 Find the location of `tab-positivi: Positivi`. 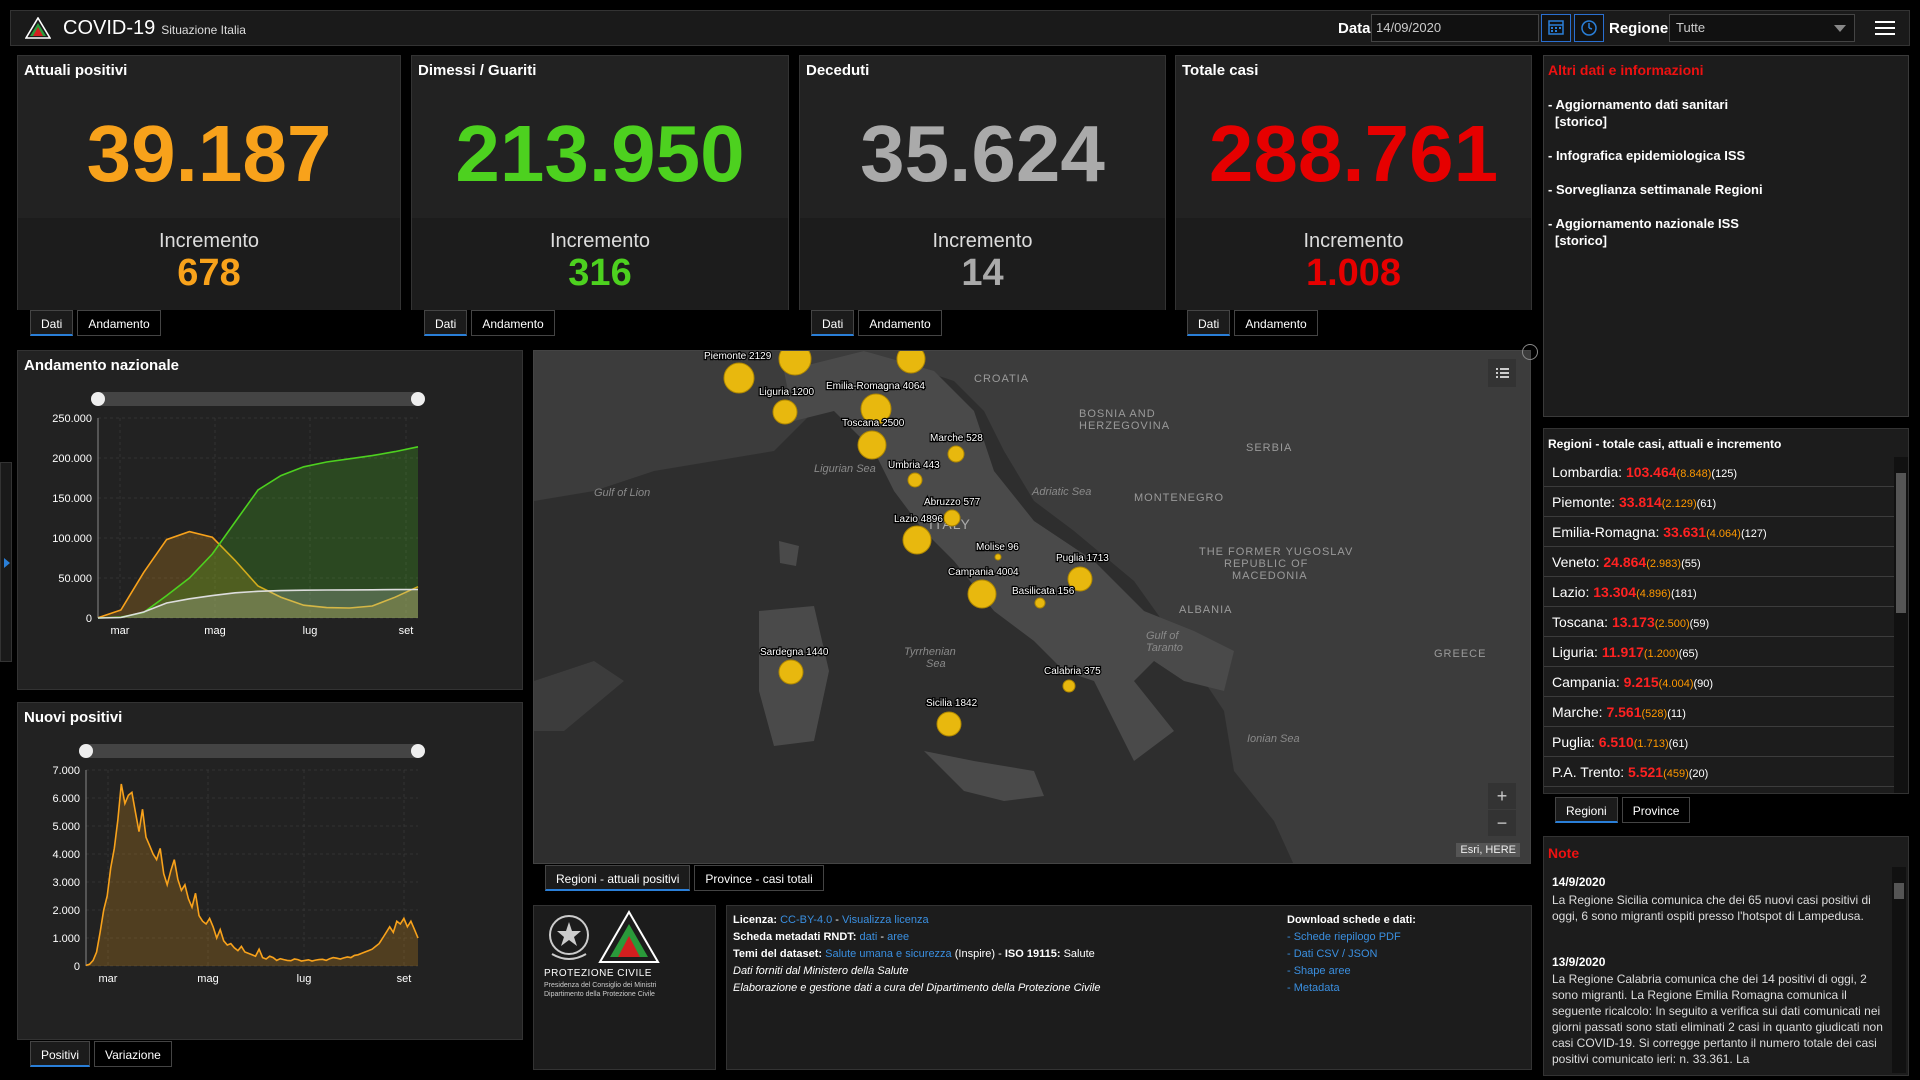

tab-positivi: Positivi is located at coordinates (60, 1054).